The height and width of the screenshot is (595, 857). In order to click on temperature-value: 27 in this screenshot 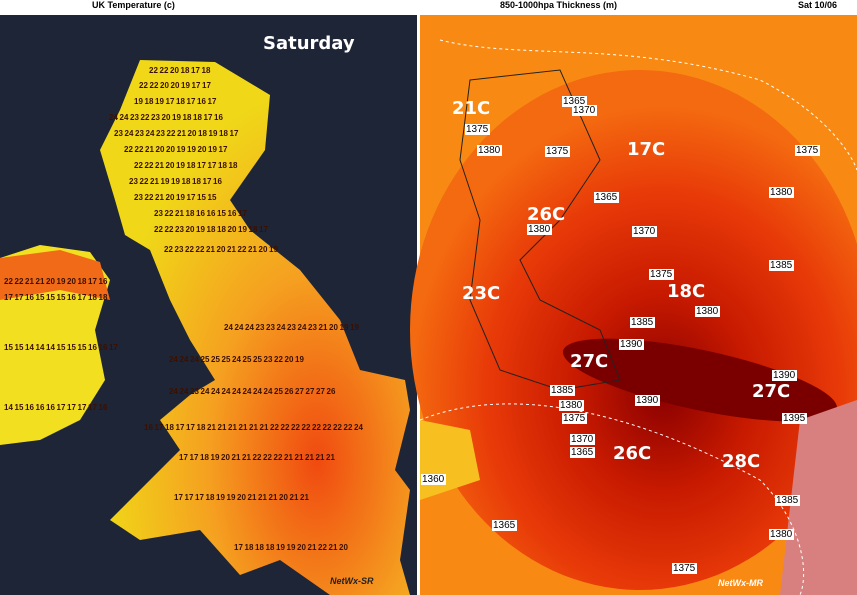, I will do `click(320, 391)`.